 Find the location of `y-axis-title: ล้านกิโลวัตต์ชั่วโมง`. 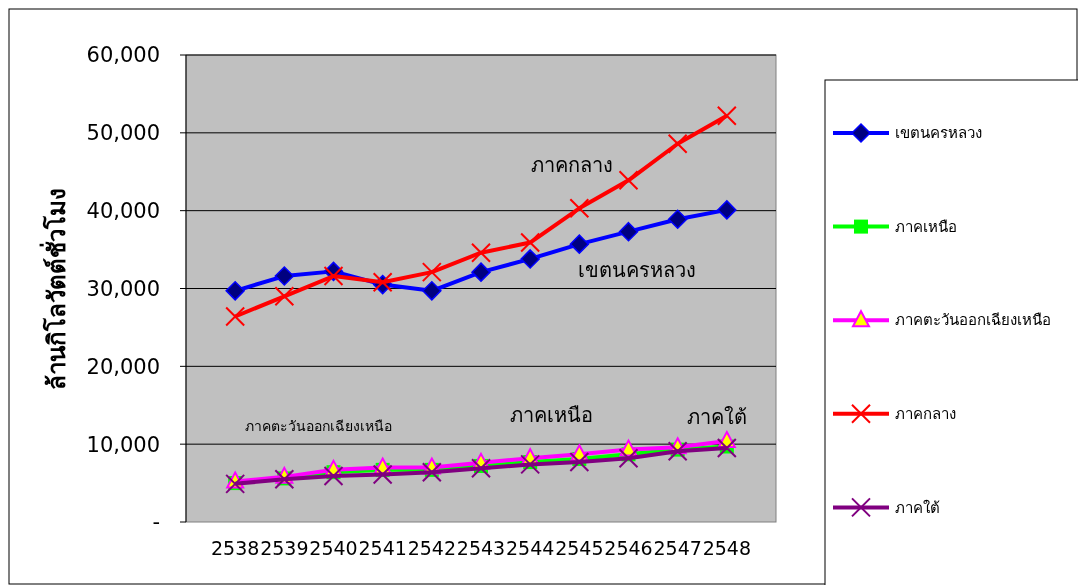

y-axis-title: ล้านกิโลวัตต์ชั่วโมง is located at coordinates (55, 288).